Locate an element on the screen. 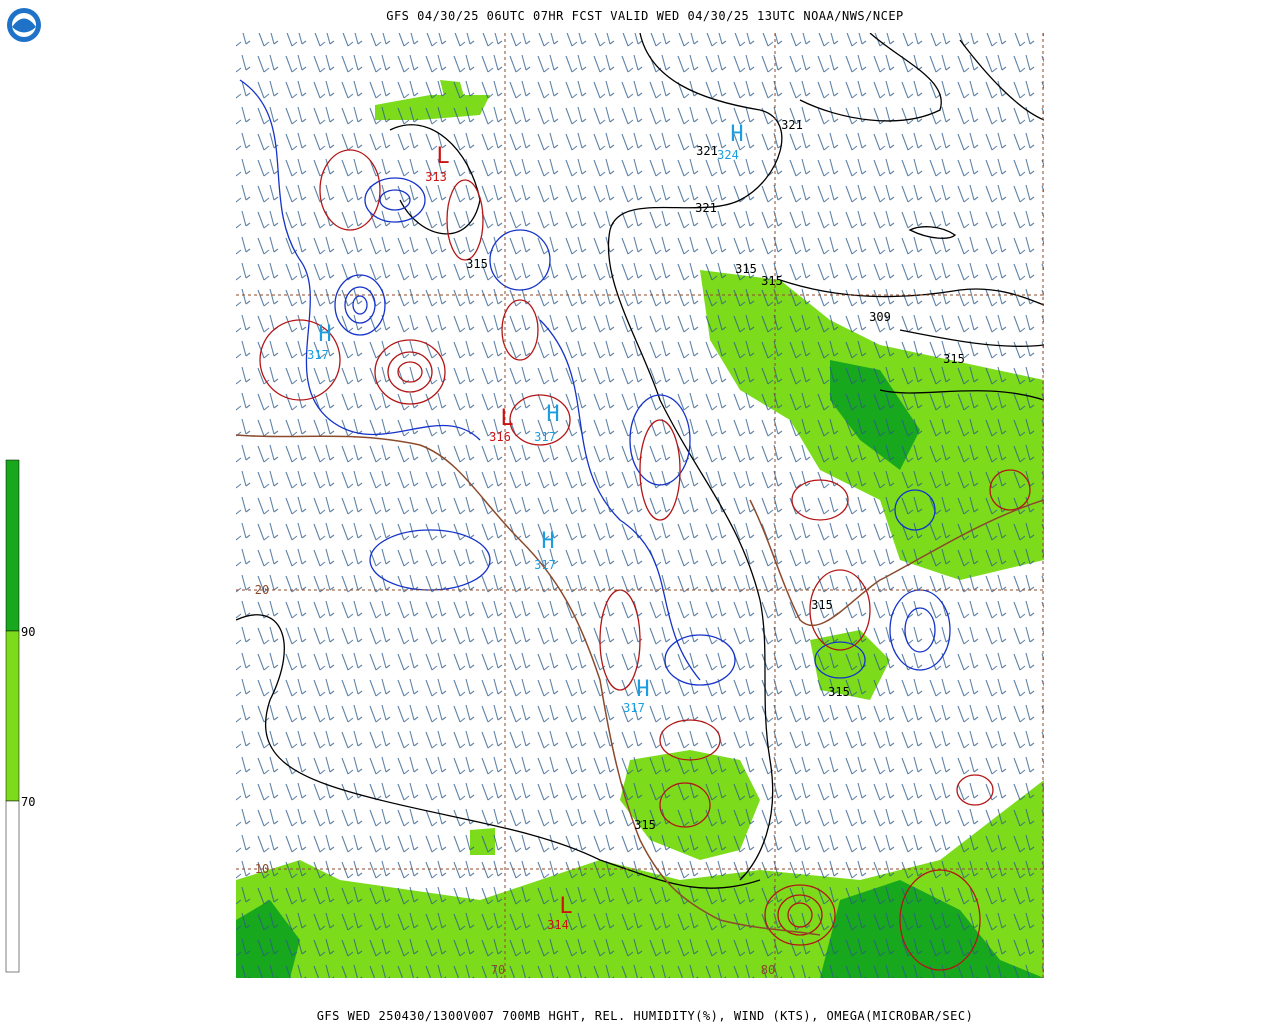 The image size is (1280, 1024). center-value: 314 is located at coordinates (558, 925).